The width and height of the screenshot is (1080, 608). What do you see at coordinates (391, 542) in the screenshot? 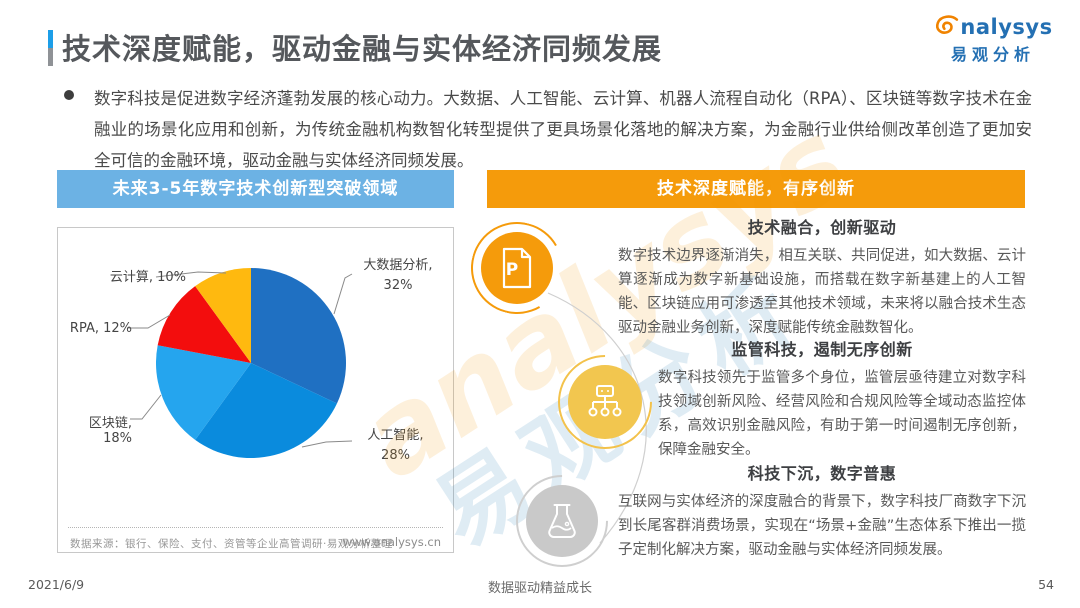
I see `website-link: www.analysys.cn` at bounding box center [391, 542].